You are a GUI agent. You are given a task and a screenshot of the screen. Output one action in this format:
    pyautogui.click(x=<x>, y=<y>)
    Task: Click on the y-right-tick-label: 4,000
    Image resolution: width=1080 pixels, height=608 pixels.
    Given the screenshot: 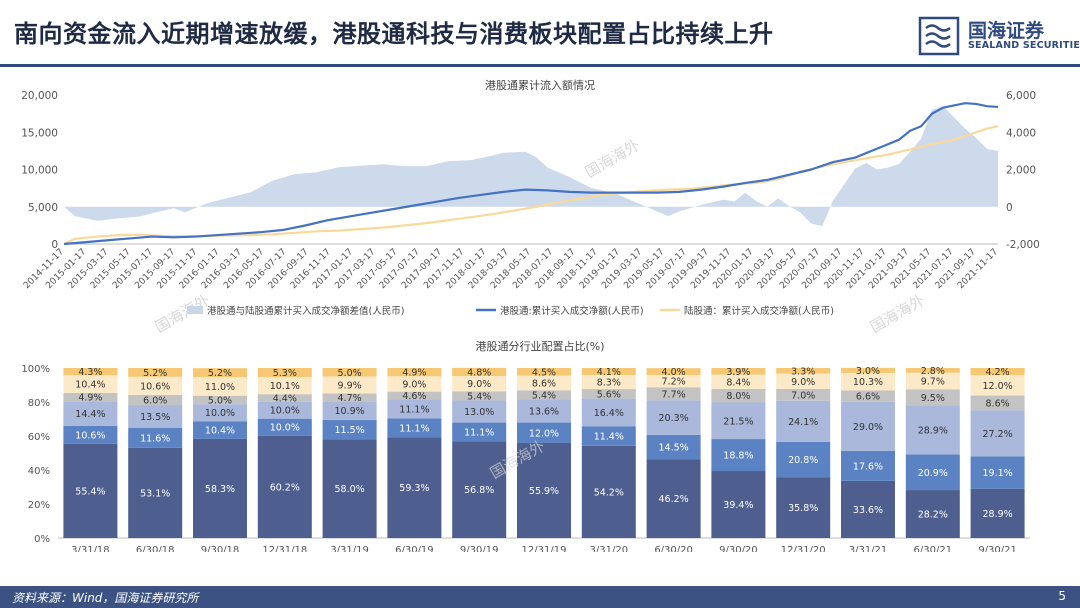 What is the action you would take?
    pyautogui.click(x=1021, y=133)
    